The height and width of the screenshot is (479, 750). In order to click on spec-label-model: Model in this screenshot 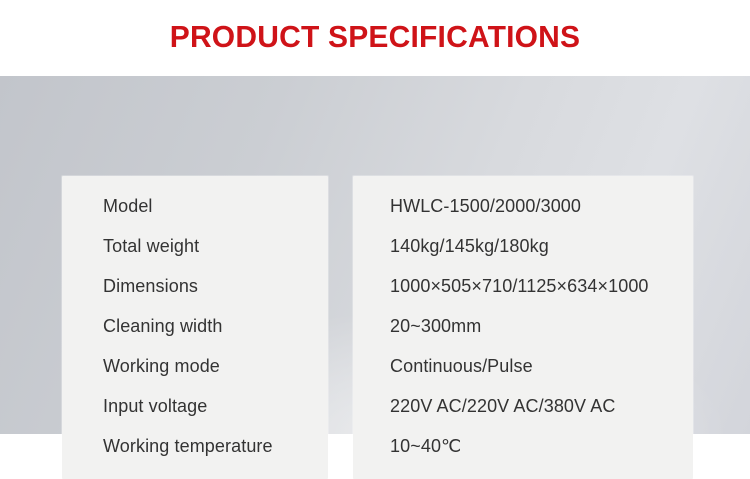, I will do `click(128, 205)`.